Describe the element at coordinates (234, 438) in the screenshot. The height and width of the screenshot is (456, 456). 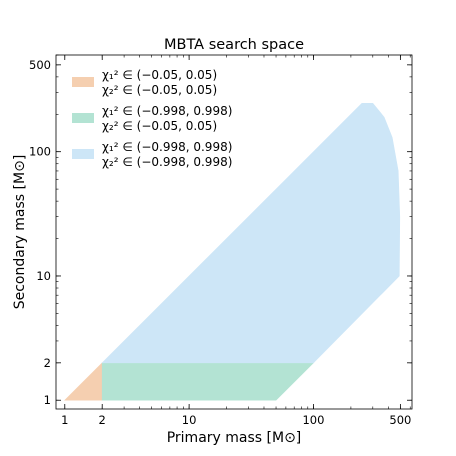
I see `x-axis-label: Primary mass [M⊙]` at that location.